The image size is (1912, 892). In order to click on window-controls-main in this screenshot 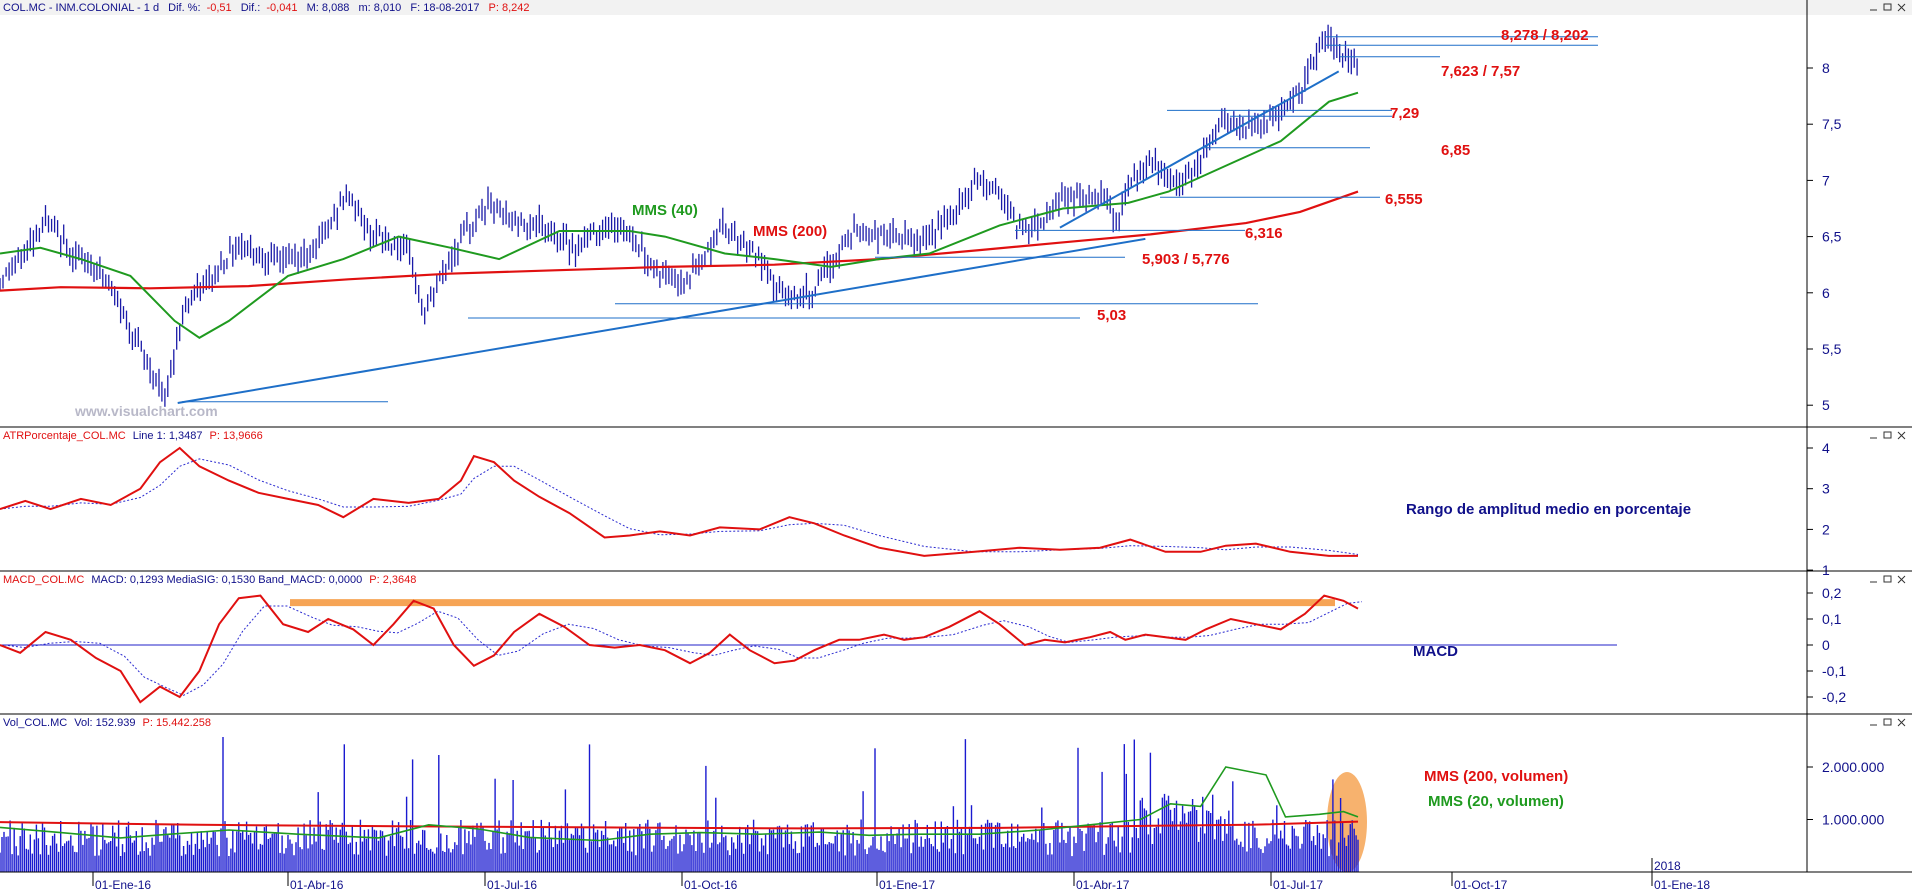, I will do `click(1888, 7)`.